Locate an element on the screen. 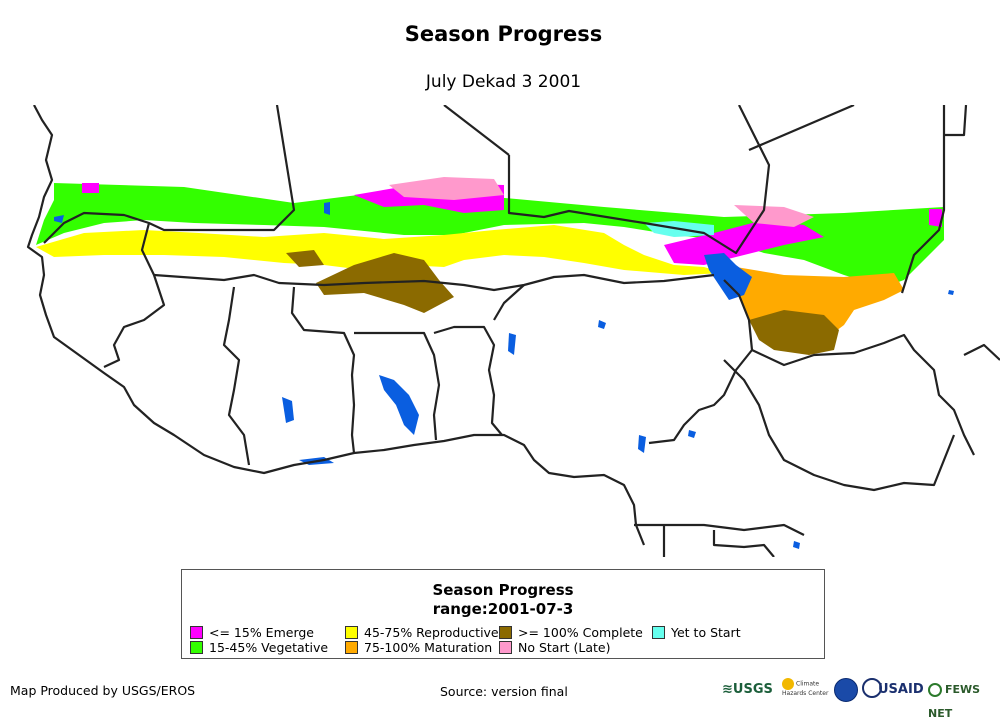 The width and height of the screenshot is (1007, 726). swatch-no-start is located at coordinates (505, 647).